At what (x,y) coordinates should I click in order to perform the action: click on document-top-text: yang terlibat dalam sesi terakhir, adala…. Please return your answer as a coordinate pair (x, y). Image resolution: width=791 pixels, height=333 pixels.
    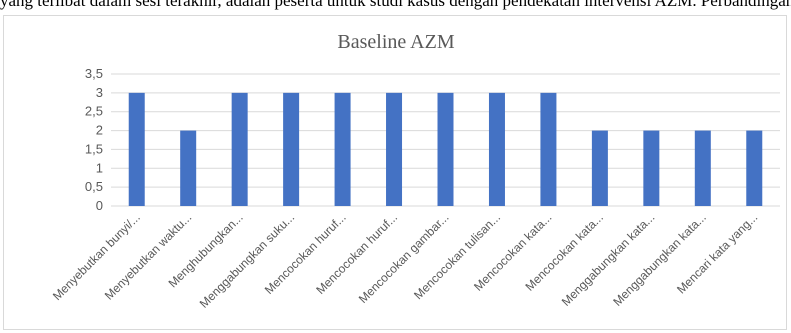
    Looking at the image, I should click on (395, 5).